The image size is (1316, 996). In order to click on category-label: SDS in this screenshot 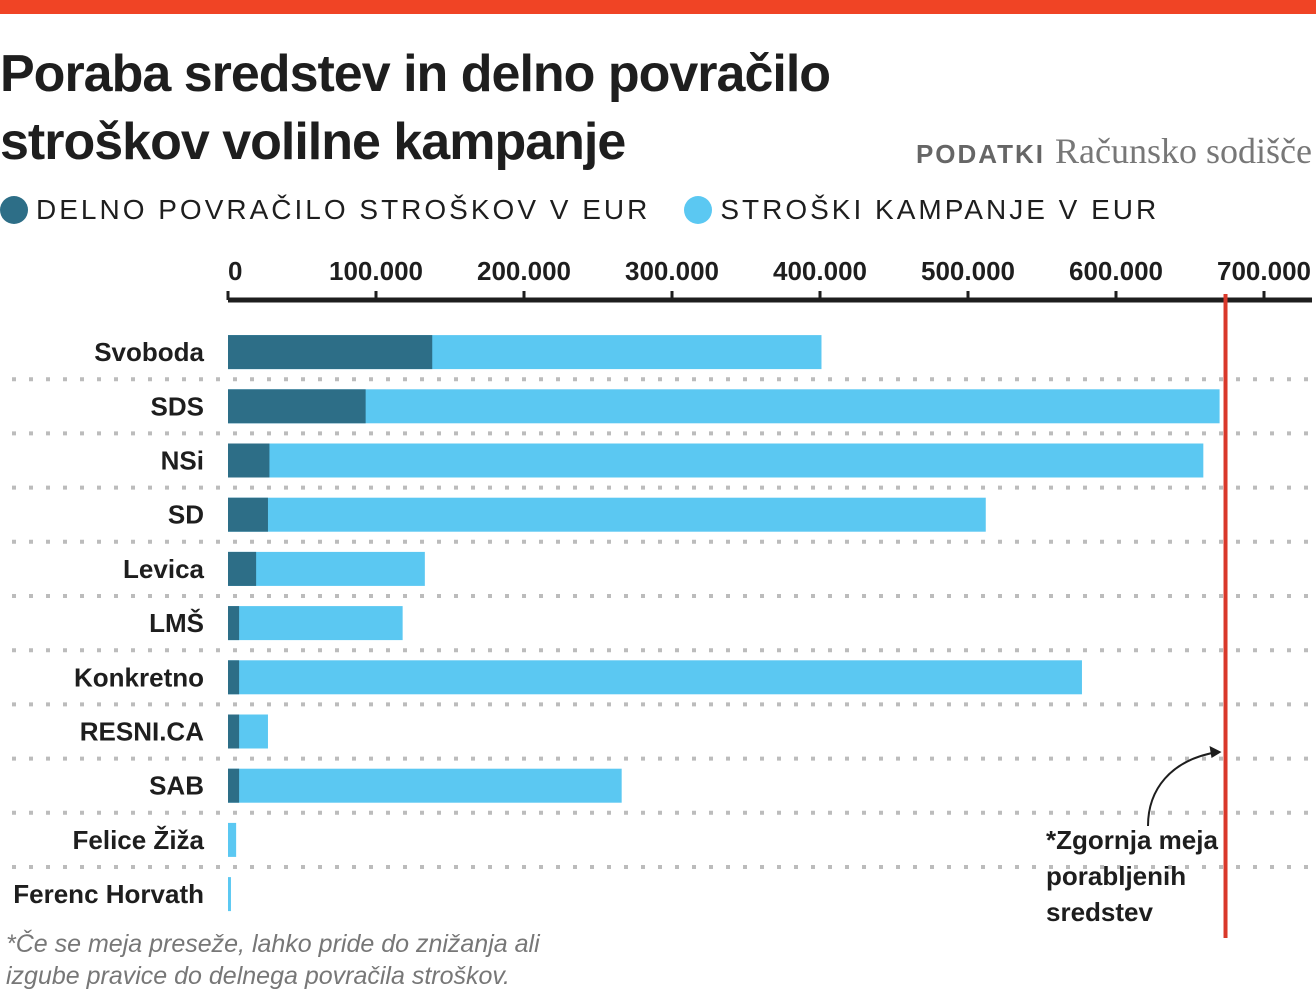, I will do `click(177, 406)`.